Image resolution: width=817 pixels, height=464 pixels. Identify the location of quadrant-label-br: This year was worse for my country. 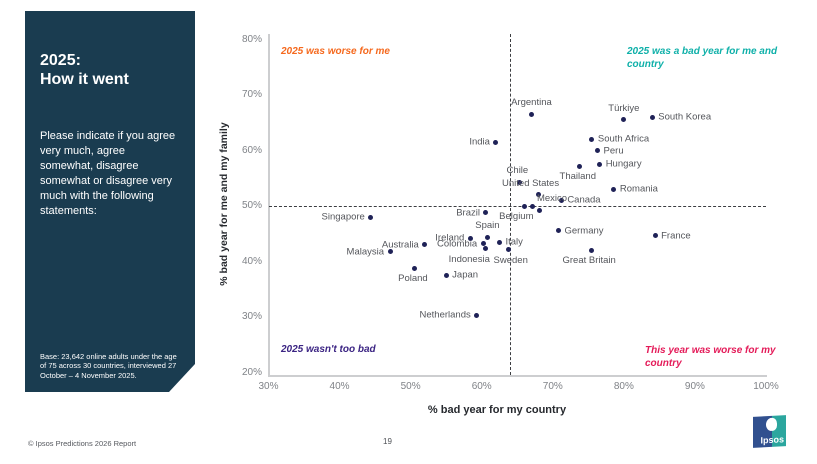
(710, 357).